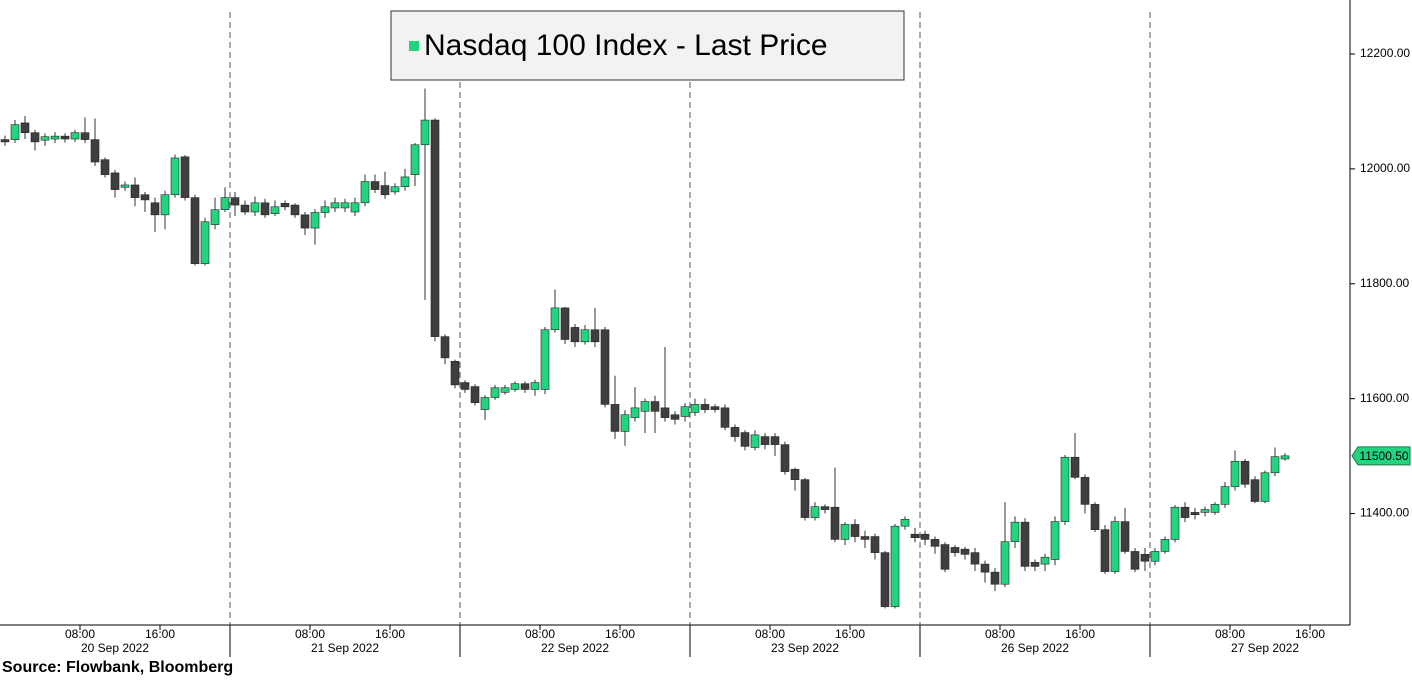 Image resolution: width=1412 pixels, height=683 pixels. Describe the element at coordinates (117, 667) in the screenshot. I see `source: Source: Flowbank, Bloomberg` at that location.